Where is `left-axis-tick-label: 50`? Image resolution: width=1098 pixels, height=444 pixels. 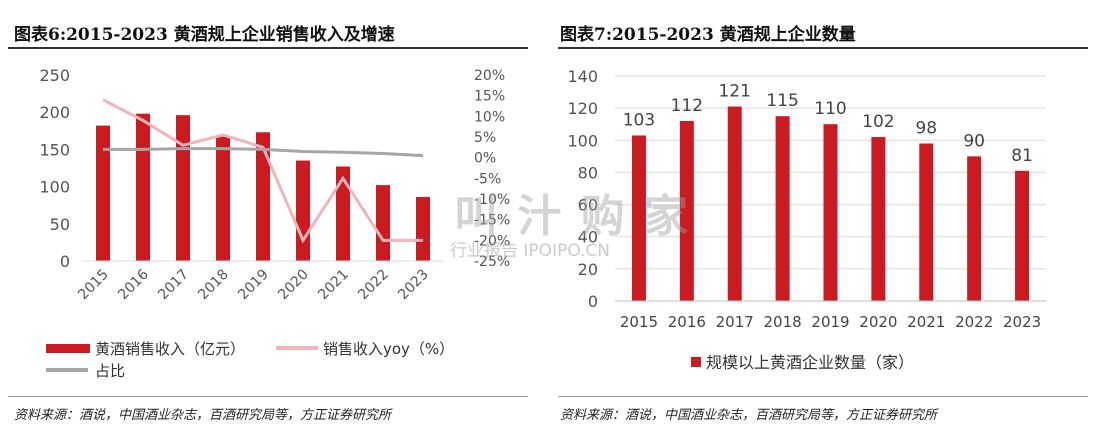
left-axis-tick-label: 50 is located at coordinates (60, 224).